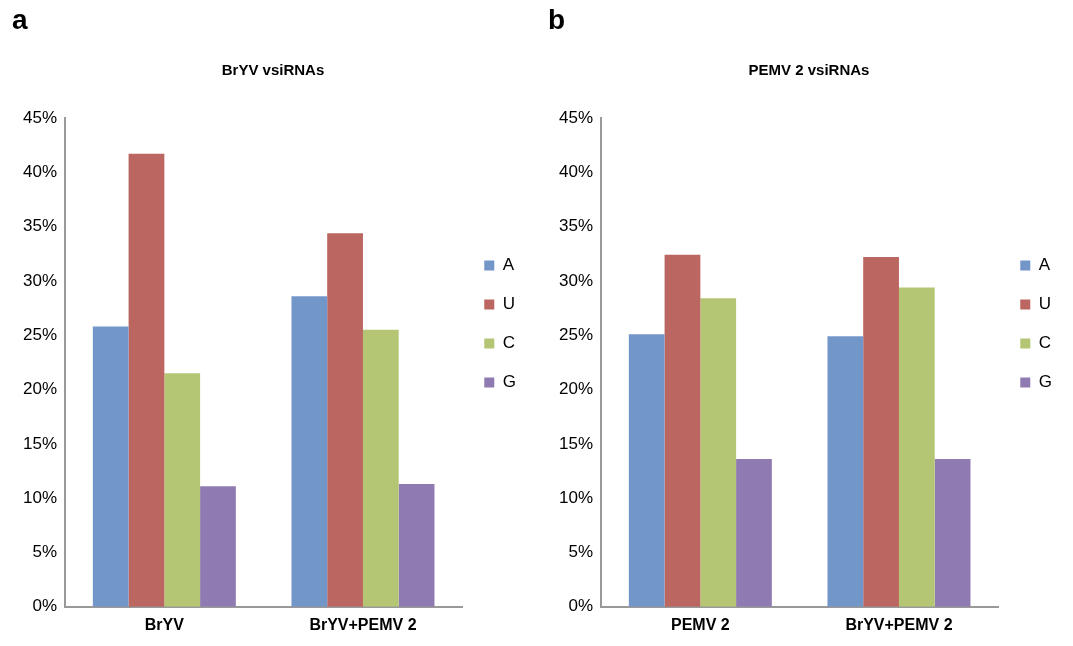 This screenshot has height=646, width=1073. What do you see at coordinates (809, 70) in the screenshot?
I see `chart-title: PEMV 2 vsiRNAs` at bounding box center [809, 70].